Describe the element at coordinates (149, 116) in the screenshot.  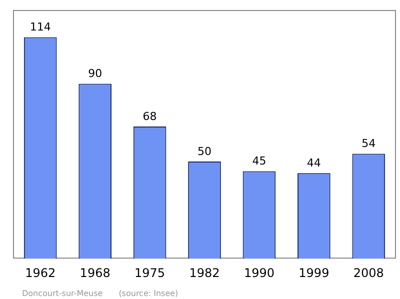
I see `data-label: 68` at that location.